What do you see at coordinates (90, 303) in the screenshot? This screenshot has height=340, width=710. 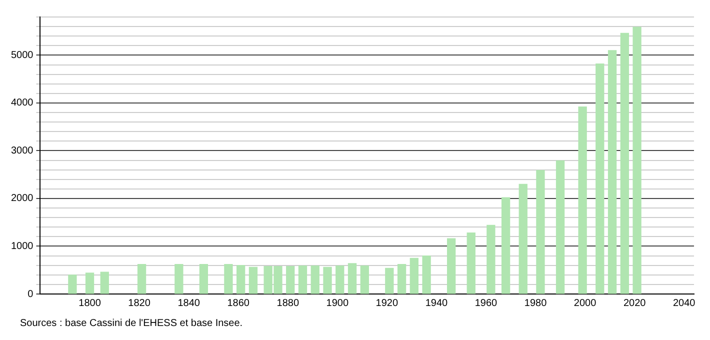 I see `x-tick-label: 1800` at bounding box center [90, 303].